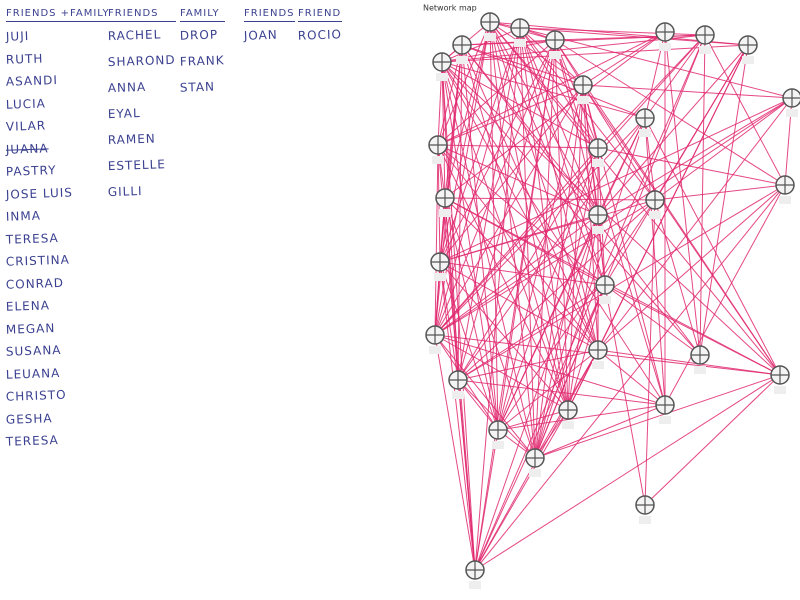  What do you see at coordinates (58, 15) in the screenshot?
I see `list-header: FRIENDS +FAMILY` at bounding box center [58, 15].